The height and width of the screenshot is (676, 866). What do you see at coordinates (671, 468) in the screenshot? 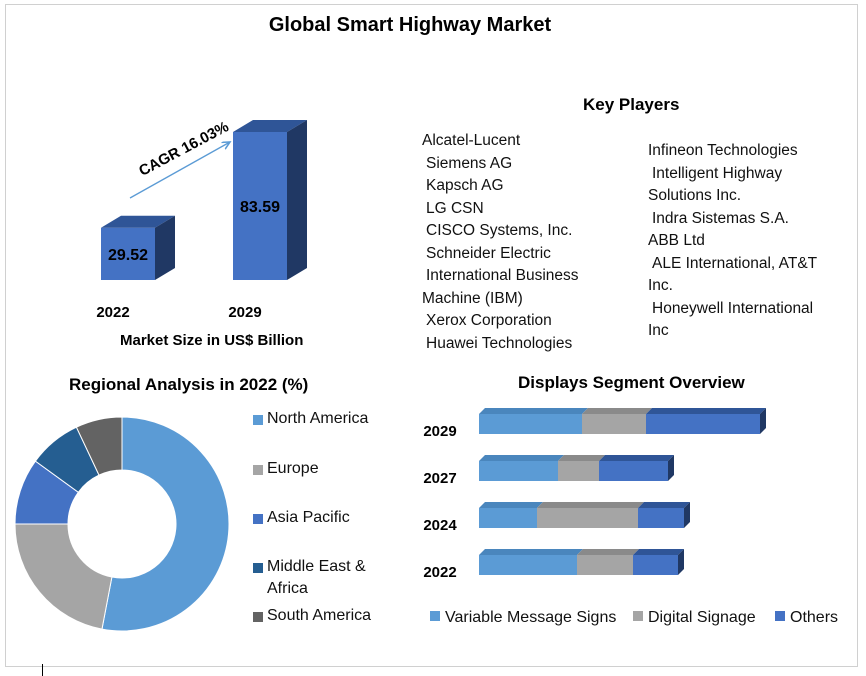
I see `segment-bar-side-2027` at bounding box center [671, 468].